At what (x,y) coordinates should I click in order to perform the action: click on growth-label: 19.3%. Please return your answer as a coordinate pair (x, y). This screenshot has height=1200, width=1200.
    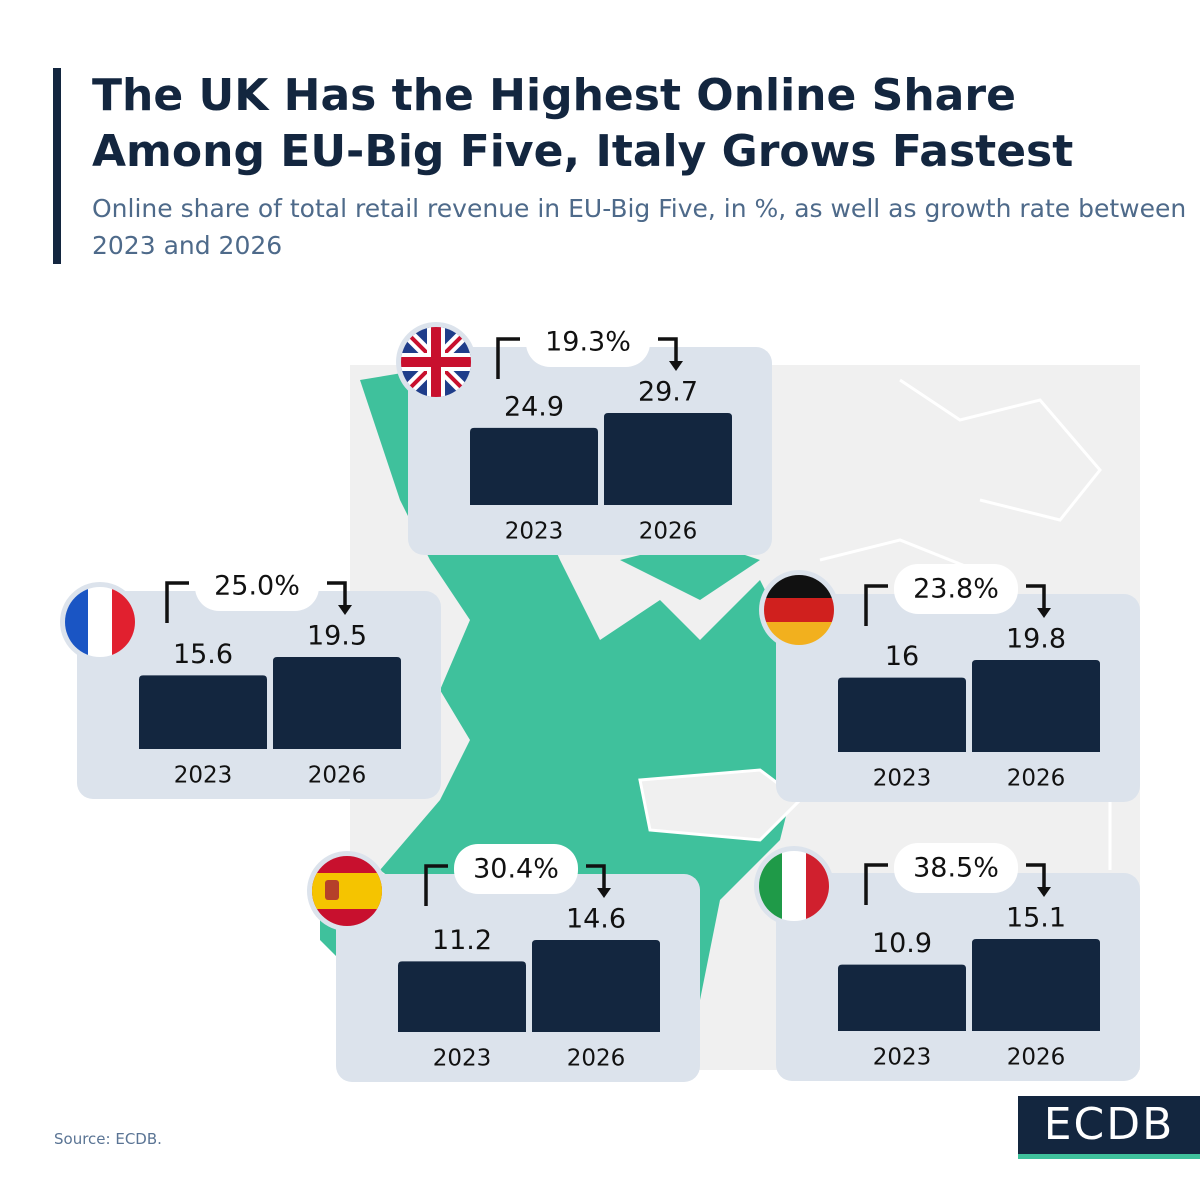
    Looking at the image, I should click on (588, 342).